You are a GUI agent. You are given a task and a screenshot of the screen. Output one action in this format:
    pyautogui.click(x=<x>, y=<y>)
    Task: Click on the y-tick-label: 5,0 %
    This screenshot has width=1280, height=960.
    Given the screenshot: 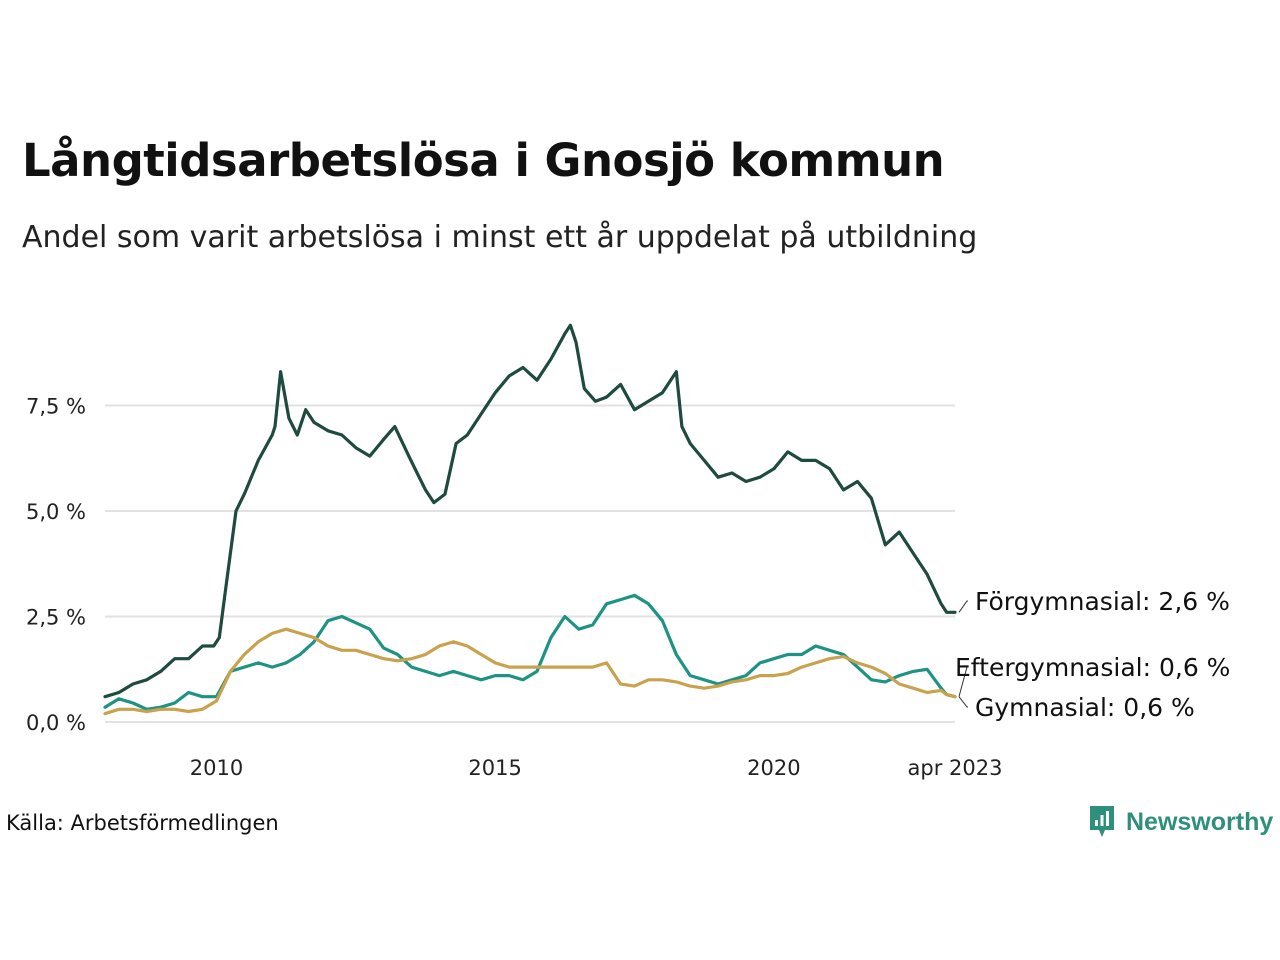 What is the action you would take?
    pyautogui.click(x=56, y=512)
    